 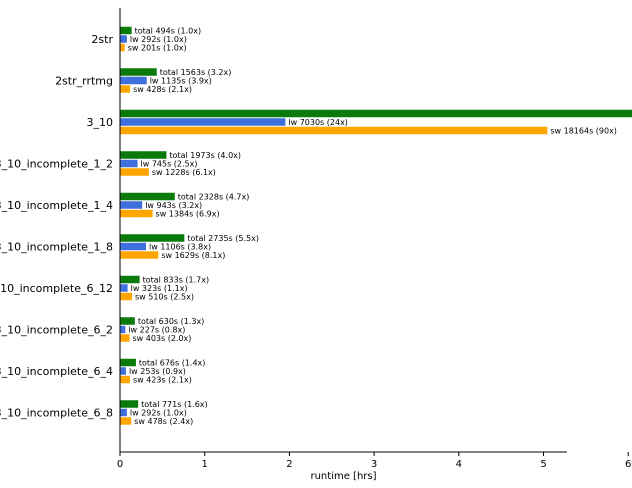 What do you see at coordinates (163, 421) in the screenshot?
I see `bar-label-sw: sw 478s (2.4x)` at bounding box center [163, 421].